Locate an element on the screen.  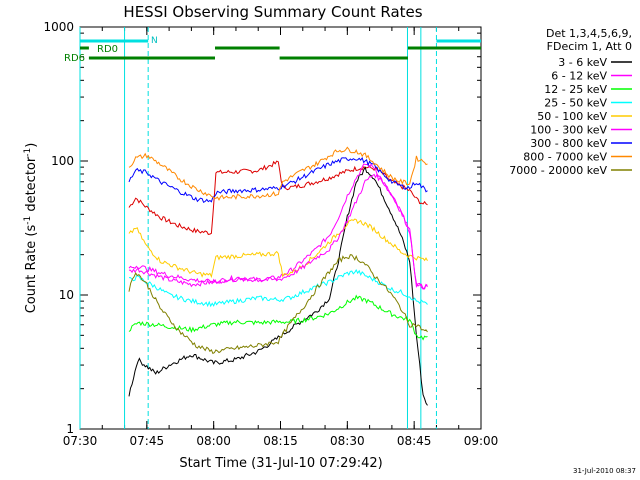
legend-label: 7000 - 20000 keV is located at coordinates (558, 170).